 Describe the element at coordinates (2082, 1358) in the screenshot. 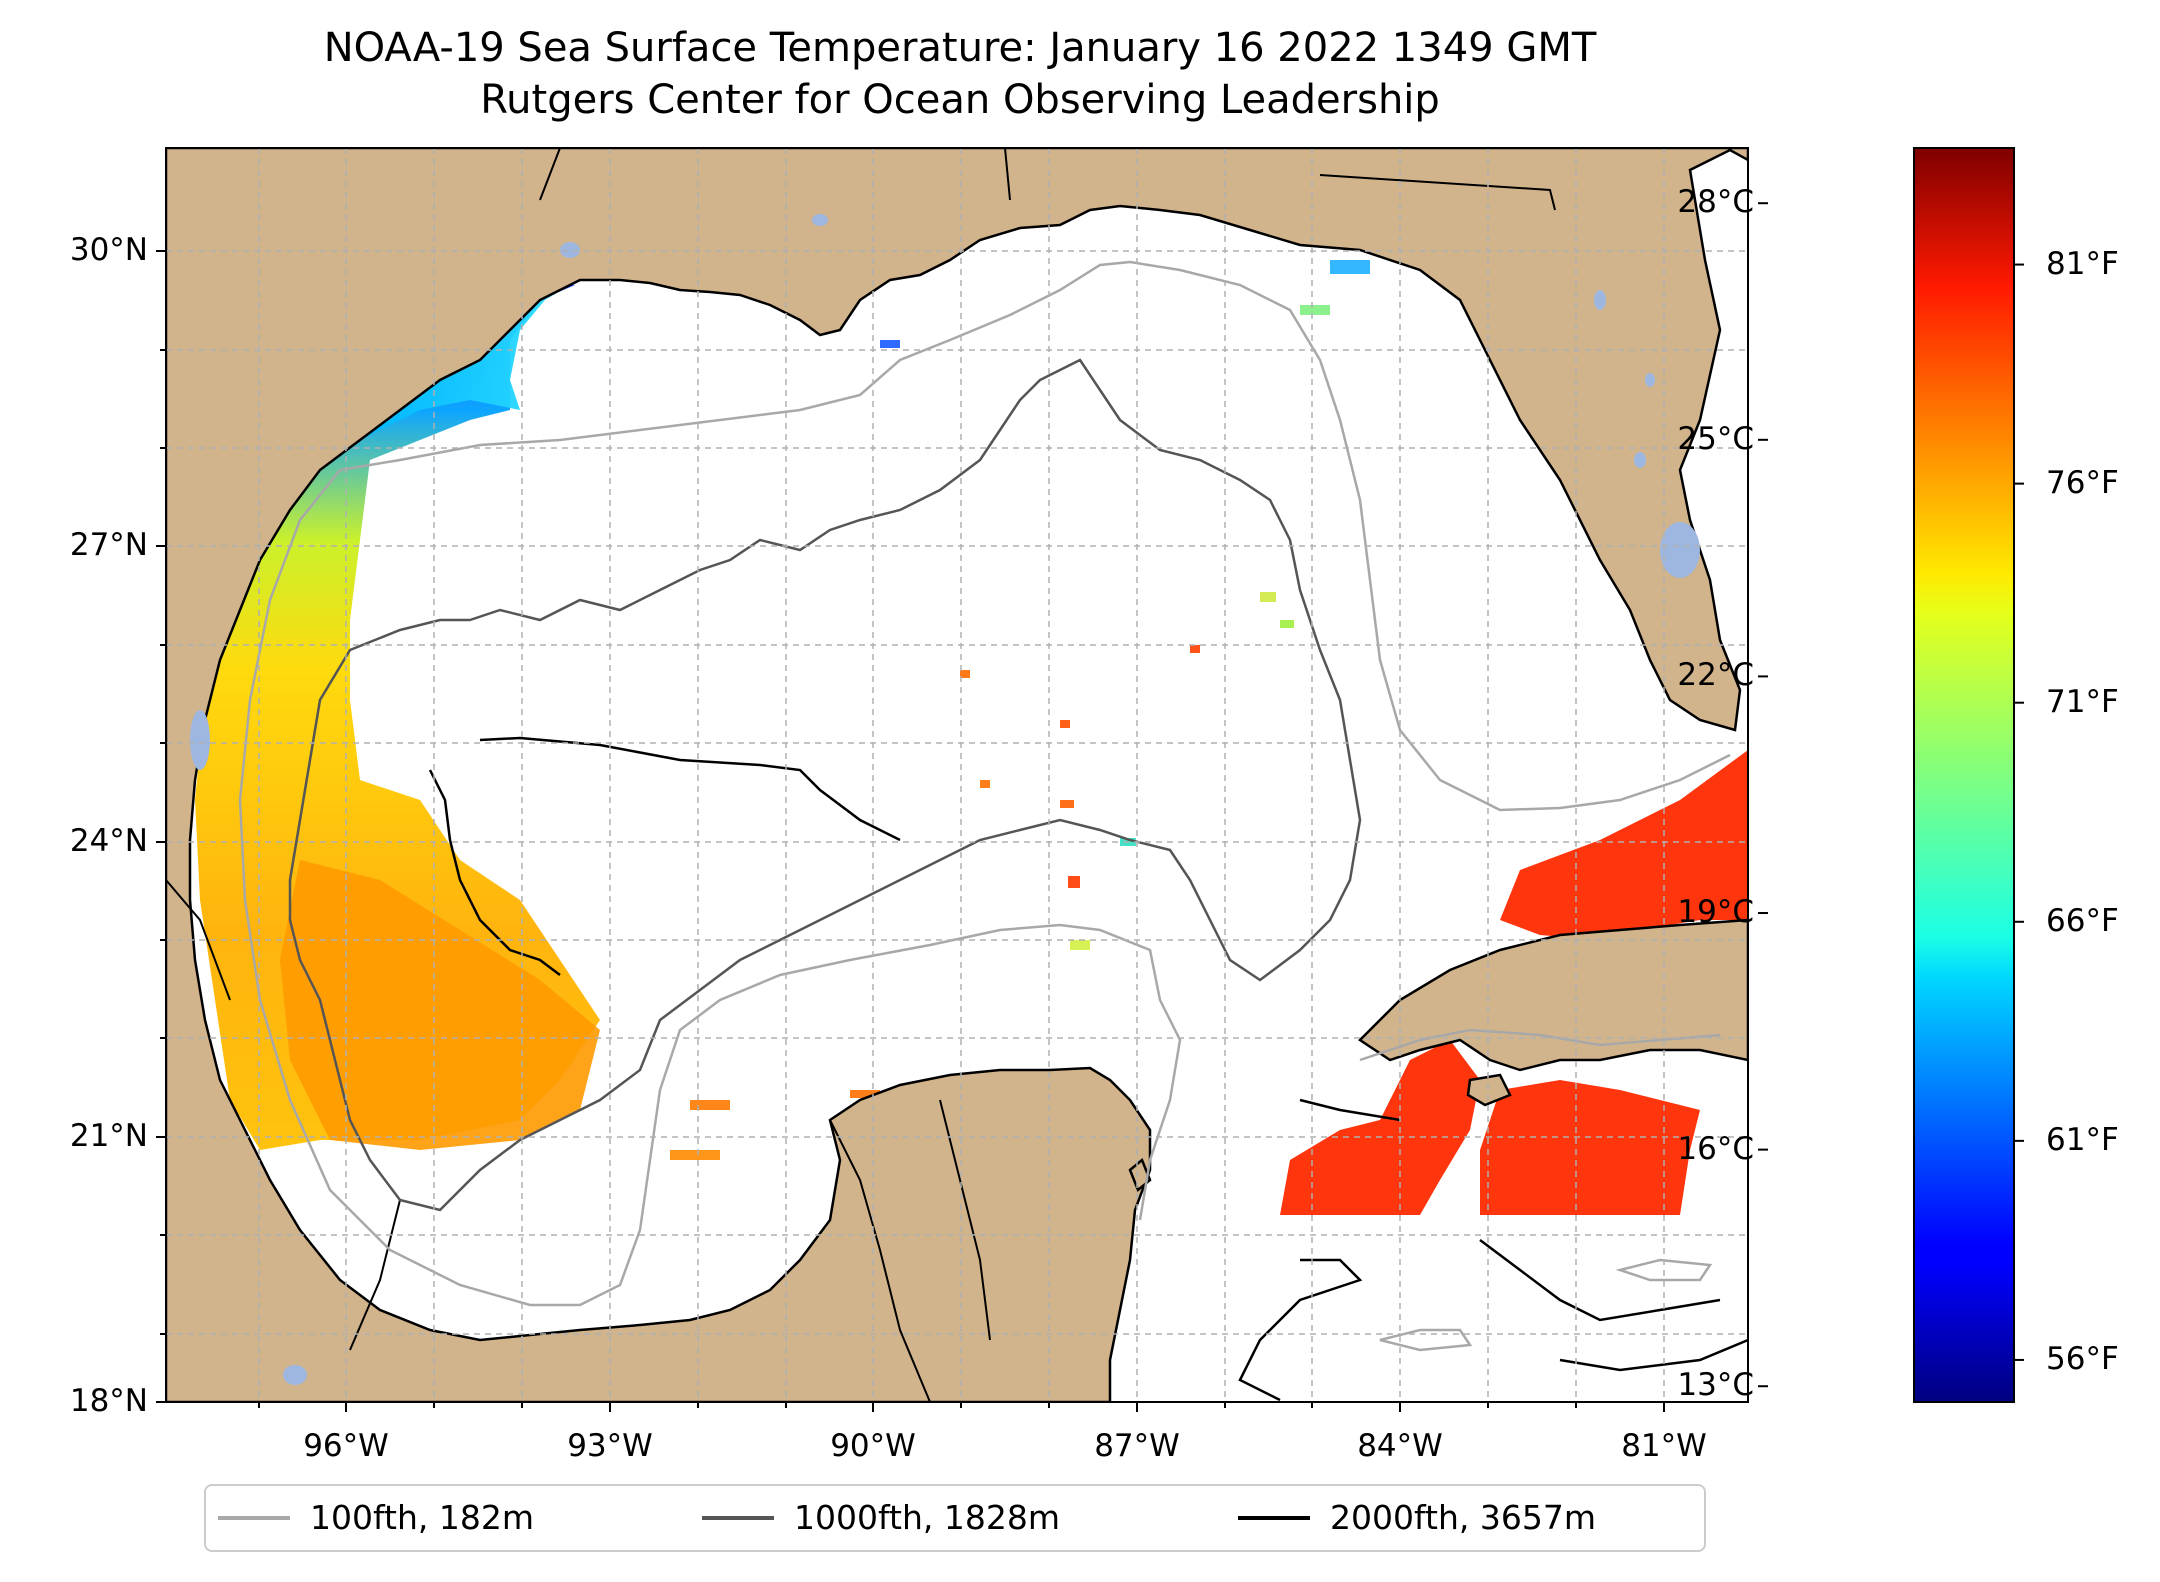

I see `cb-label-f-5: 56°F` at that location.